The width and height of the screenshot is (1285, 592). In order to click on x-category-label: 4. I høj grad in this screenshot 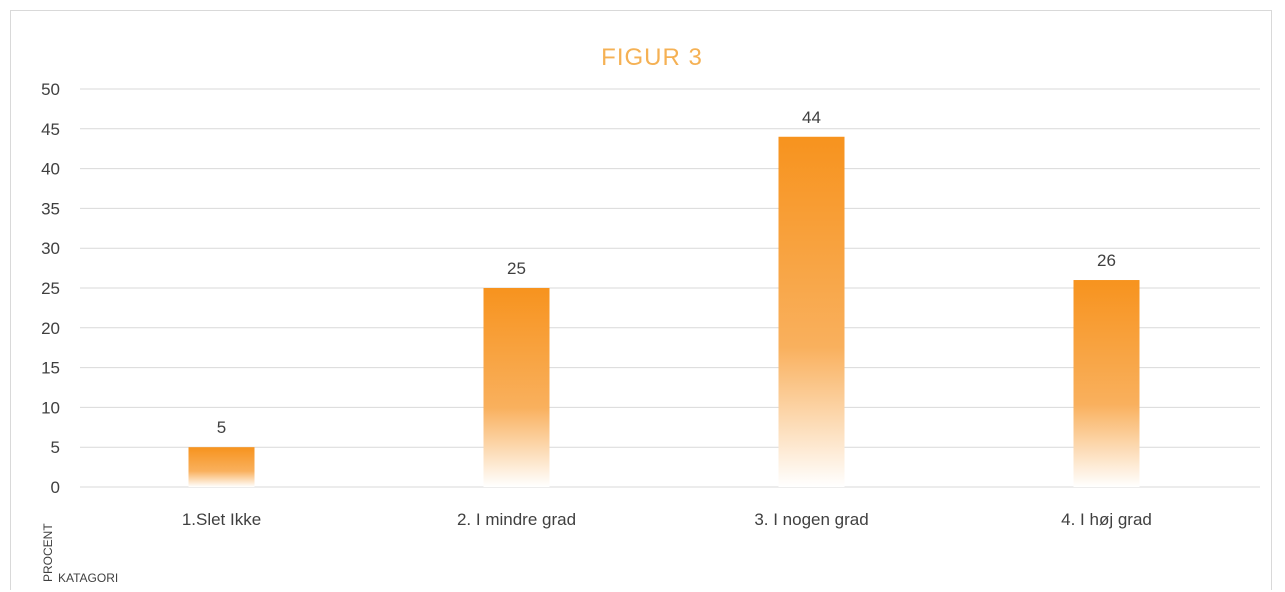, I will do `click(1106, 519)`.